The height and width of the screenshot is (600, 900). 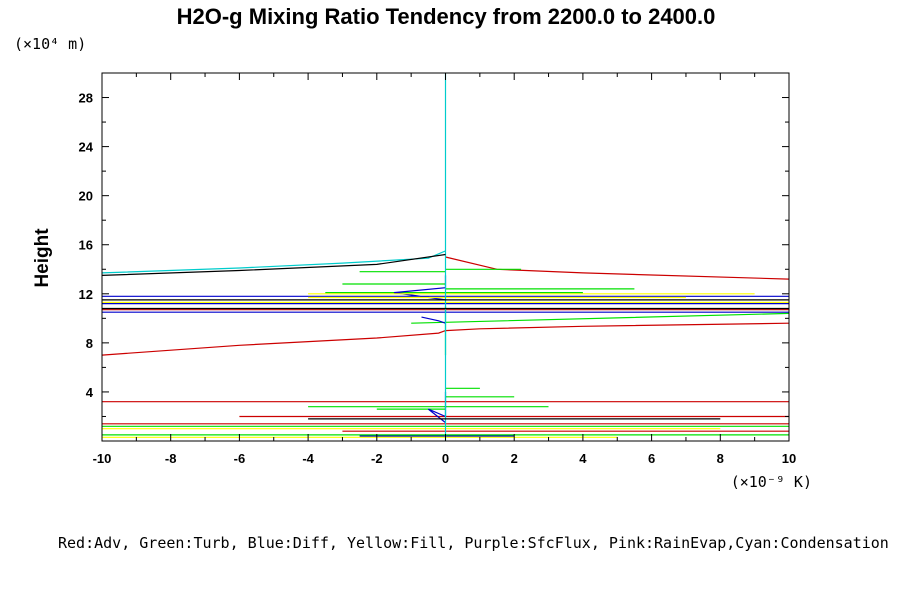 What do you see at coordinates (377, 458) in the screenshot?
I see `x-tick-label: -2` at bounding box center [377, 458].